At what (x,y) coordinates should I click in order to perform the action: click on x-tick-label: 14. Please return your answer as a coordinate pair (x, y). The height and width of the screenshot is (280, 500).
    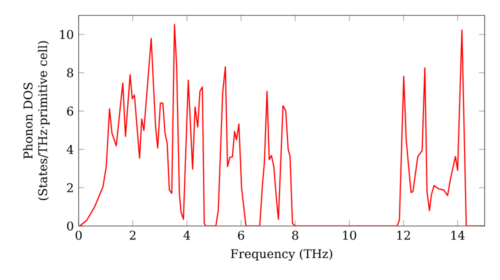
    Looking at the image, I should click on (458, 235).